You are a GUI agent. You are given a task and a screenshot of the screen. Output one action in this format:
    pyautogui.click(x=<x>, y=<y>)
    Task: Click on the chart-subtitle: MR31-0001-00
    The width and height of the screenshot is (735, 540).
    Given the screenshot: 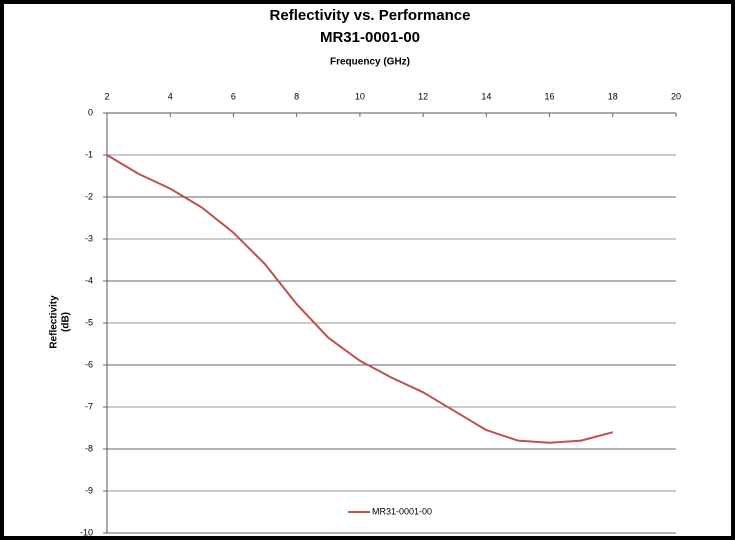 What is the action you would take?
    pyautogui.click(x=370, y=37)
    